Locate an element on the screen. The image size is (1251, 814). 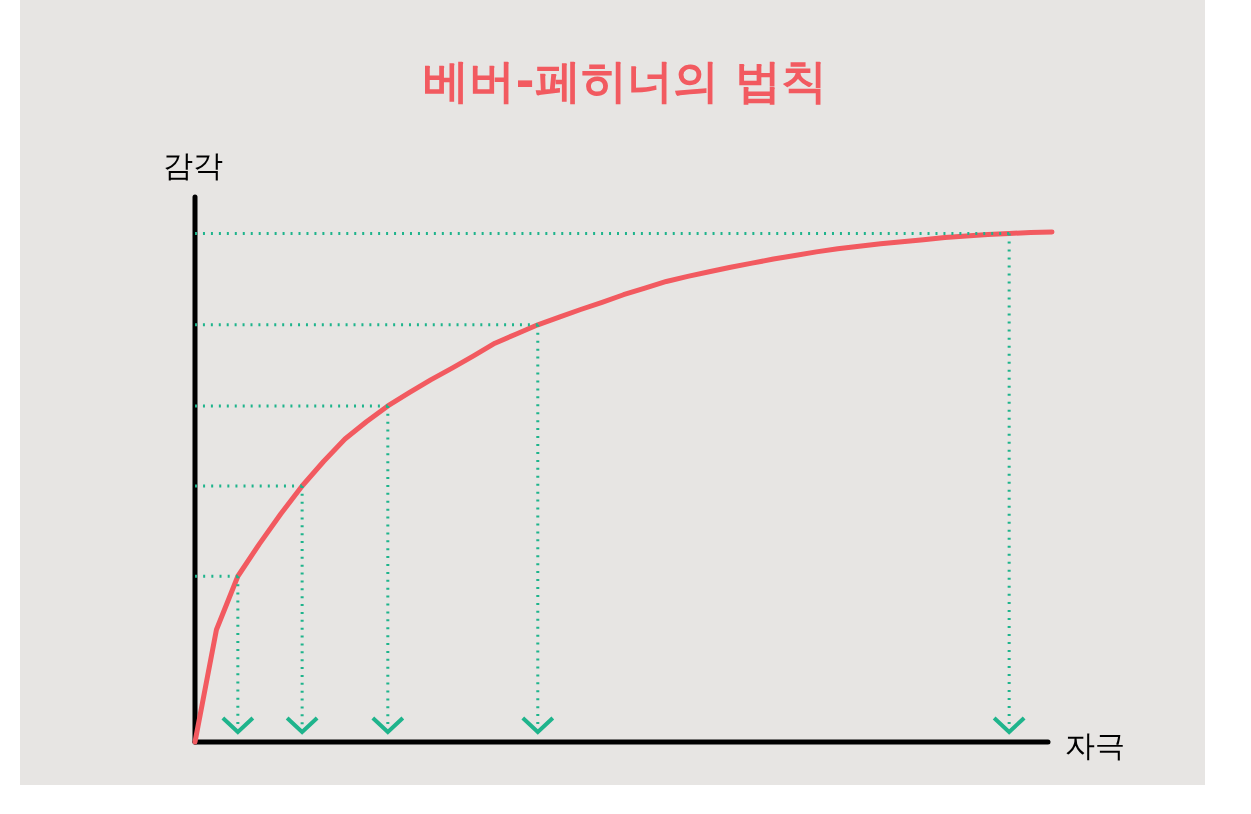
chart-title: 베버-페히너의 법칙 is located at coordinates (625, 81).